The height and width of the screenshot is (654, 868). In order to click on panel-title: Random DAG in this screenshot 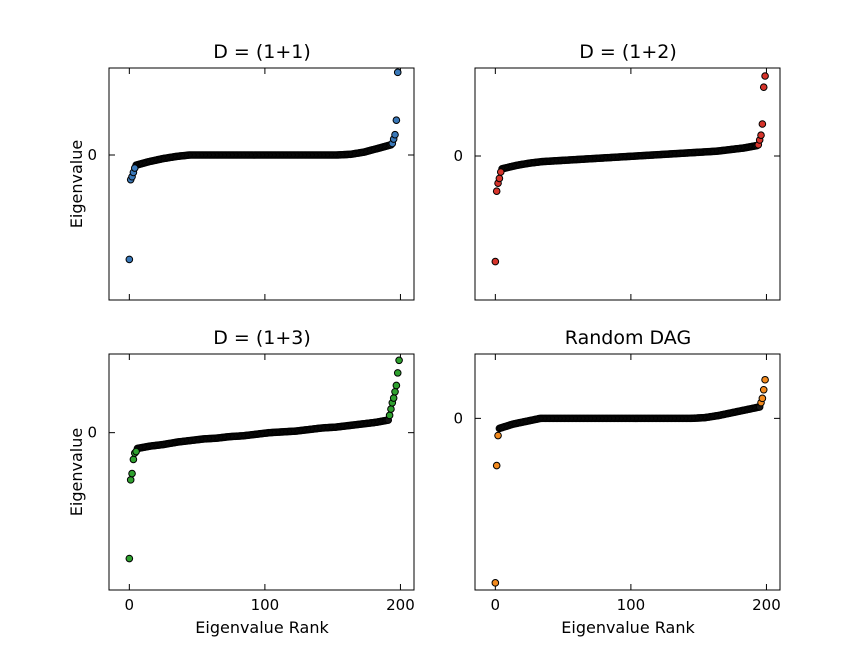, I will do `click(628, 338)`.